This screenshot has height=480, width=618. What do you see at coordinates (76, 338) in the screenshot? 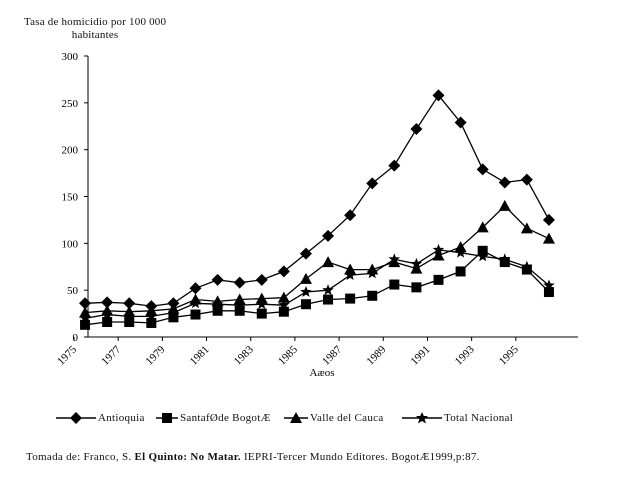
I see `y-tick-label: 0` at bounding box center [76, 338].